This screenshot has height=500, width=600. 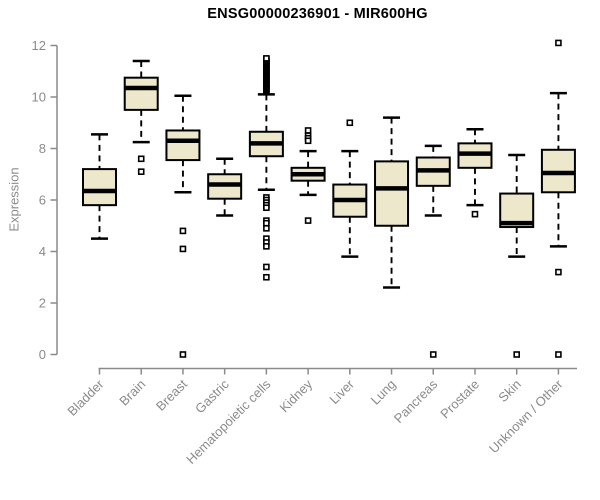 I want to click on boxplot-skin, so click(x=517, y=255).